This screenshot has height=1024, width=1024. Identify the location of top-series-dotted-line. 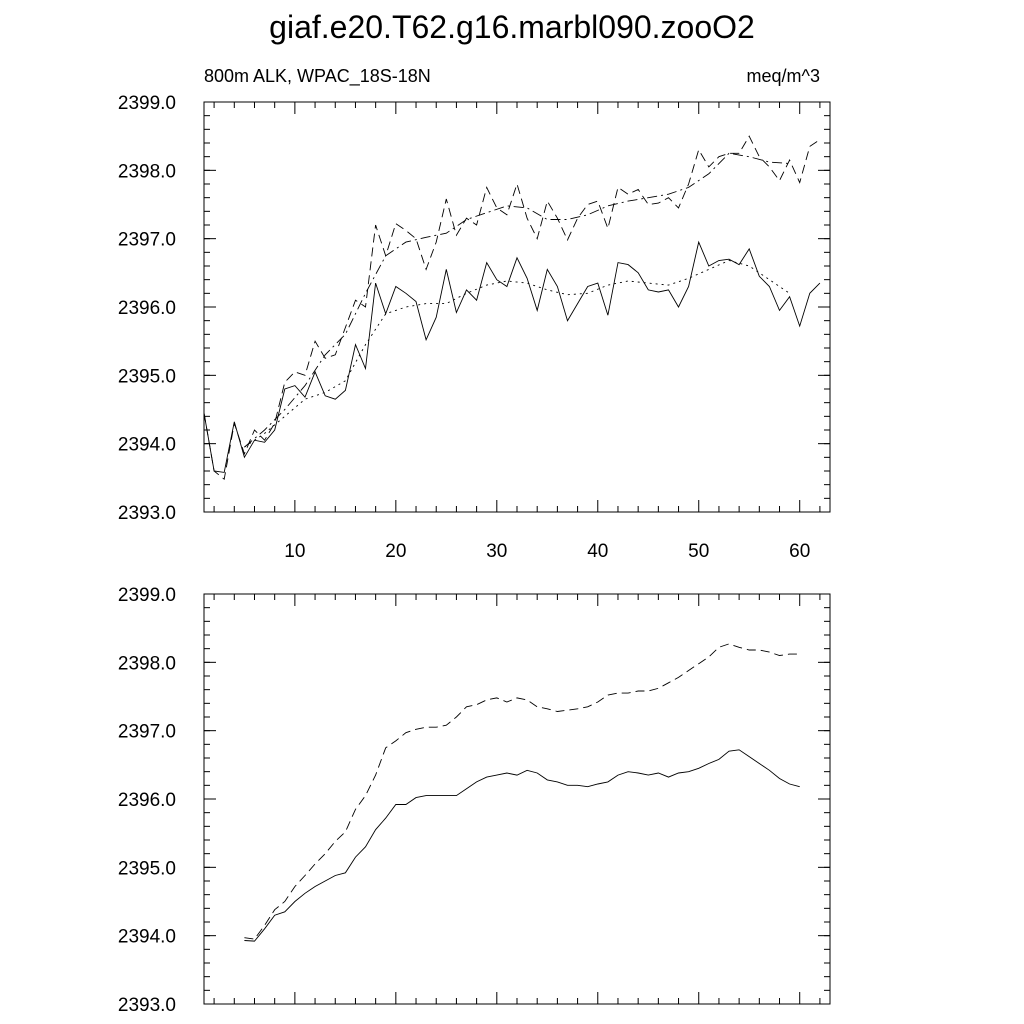
(517, 354).